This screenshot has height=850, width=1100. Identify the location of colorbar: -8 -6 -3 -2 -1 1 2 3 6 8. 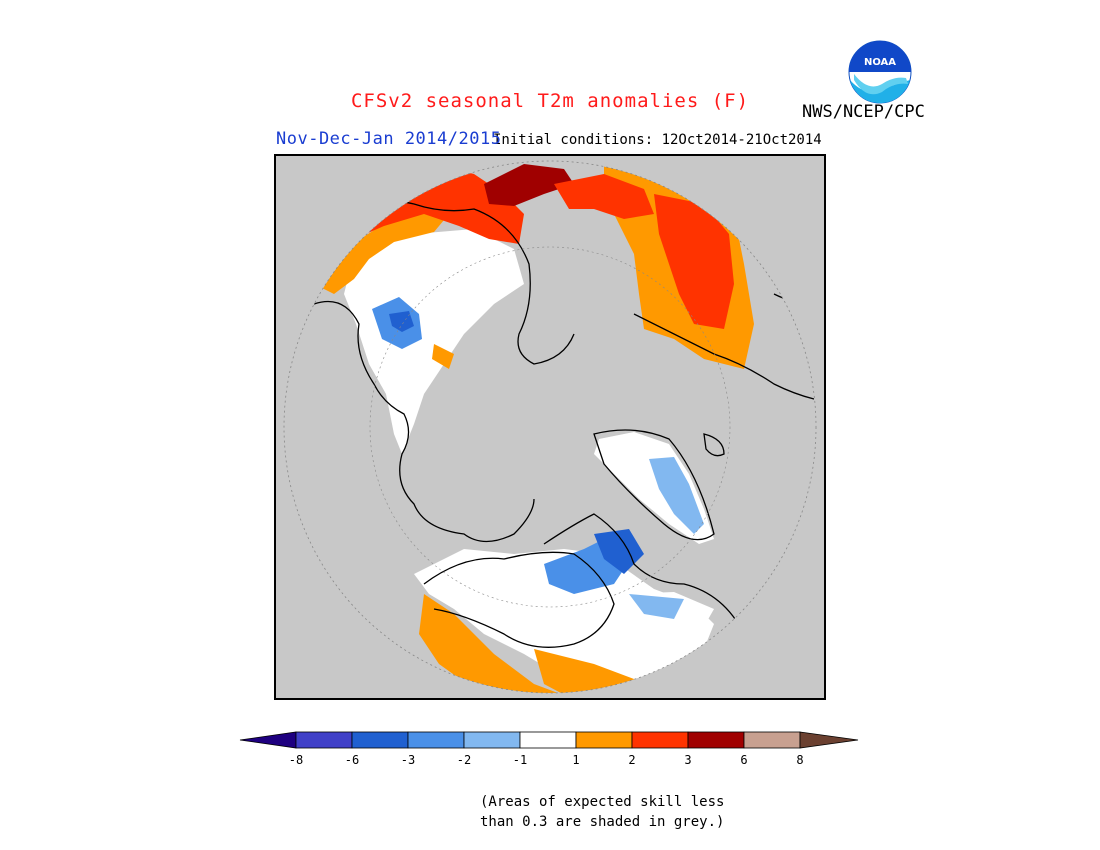
(549, 749).